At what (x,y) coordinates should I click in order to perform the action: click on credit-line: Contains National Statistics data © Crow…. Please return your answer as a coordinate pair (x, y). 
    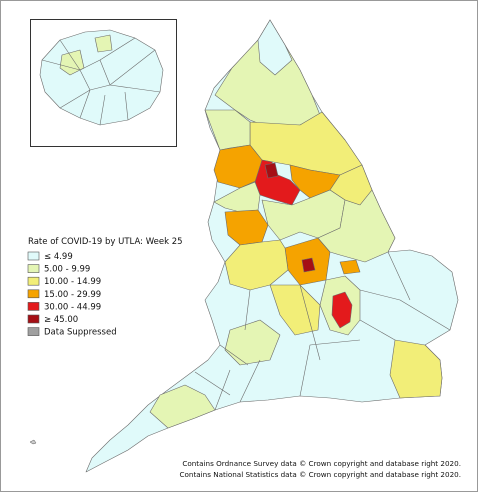
    Looking at the image, I should click on (320, 474).